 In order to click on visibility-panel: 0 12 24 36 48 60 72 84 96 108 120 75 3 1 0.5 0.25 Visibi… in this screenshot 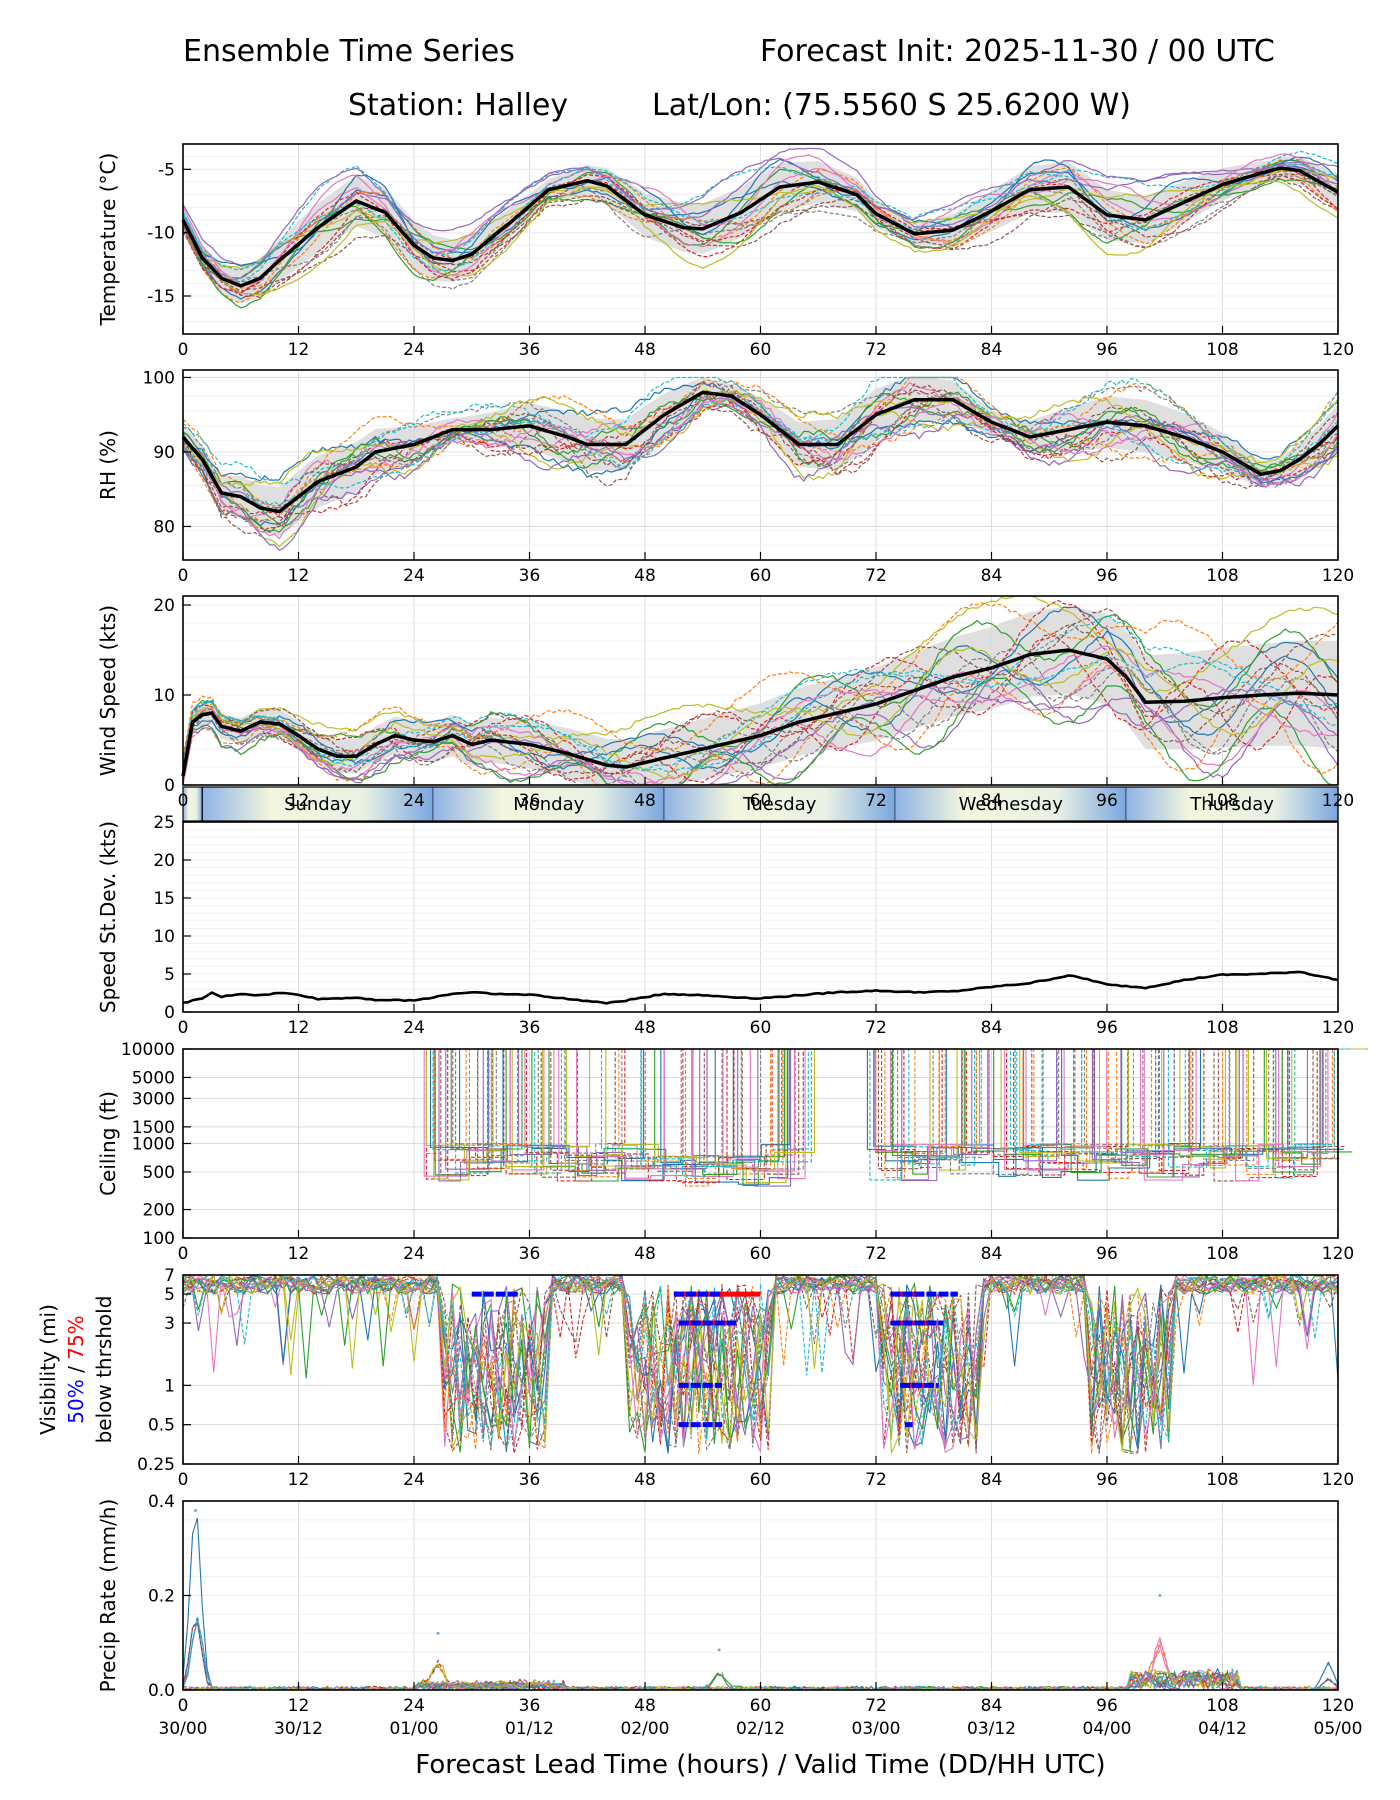, I will do `click(695, 1378)`.